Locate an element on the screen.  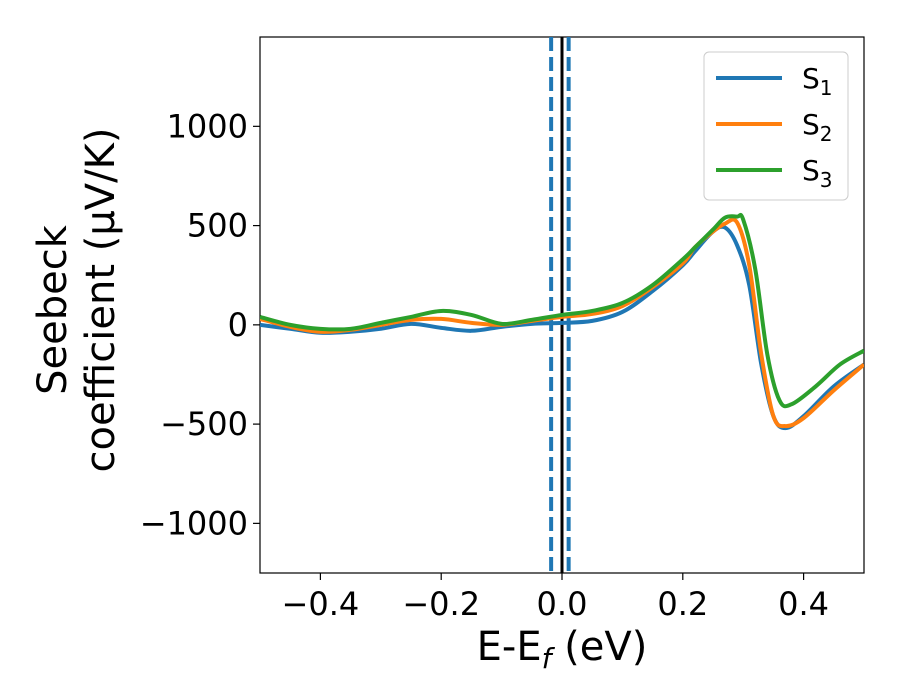
y-tick-label: −500 is located at coordinates (204, 424).